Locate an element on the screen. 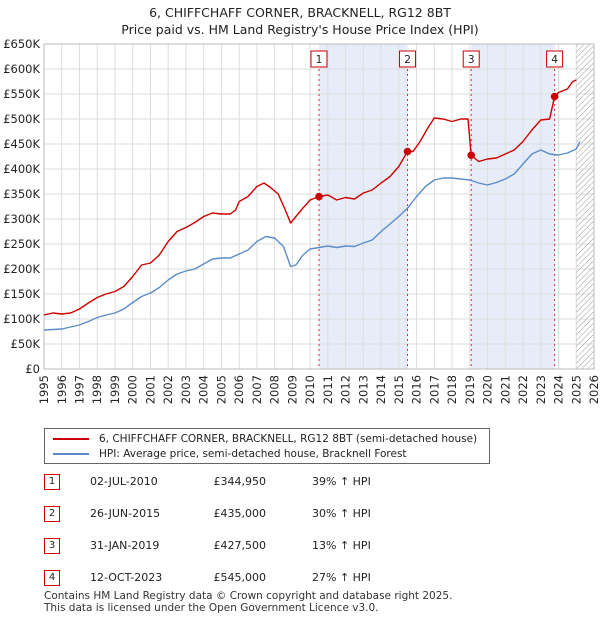 Image resolution: width=600 pixels, height=620 pixels. x-tick-label: 2001 is located at coordinates (150, 389).